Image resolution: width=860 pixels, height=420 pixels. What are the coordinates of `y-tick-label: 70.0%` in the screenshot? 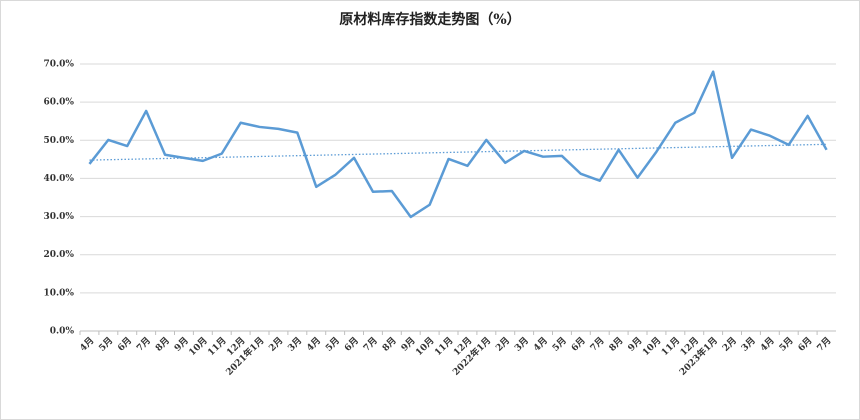 It's located at (59, 65).